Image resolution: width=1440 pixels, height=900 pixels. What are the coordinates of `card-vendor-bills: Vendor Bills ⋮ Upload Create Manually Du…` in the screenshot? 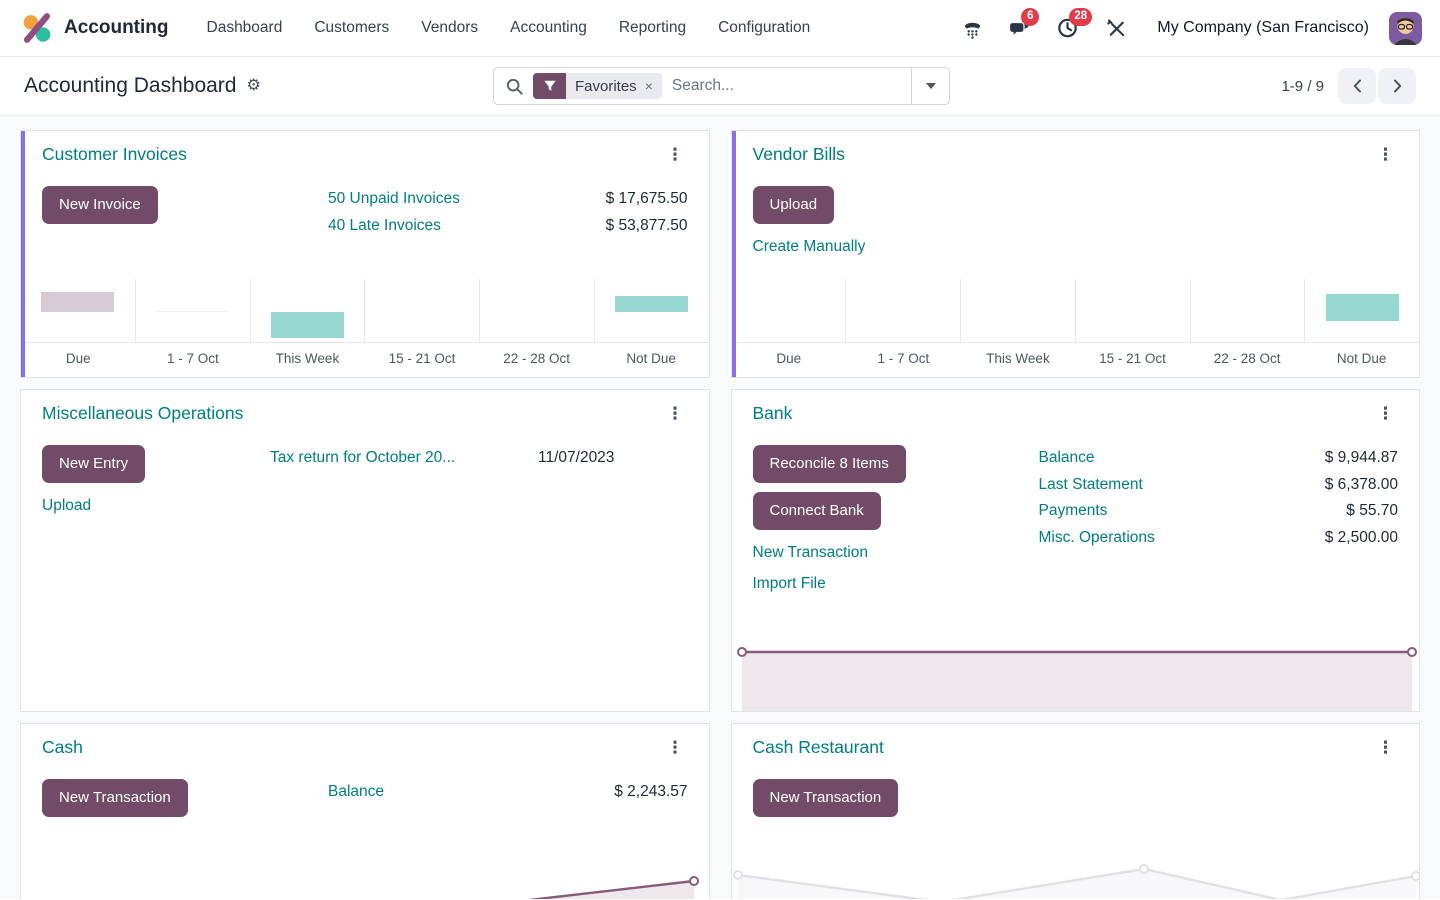 It's located at (1075, 254).